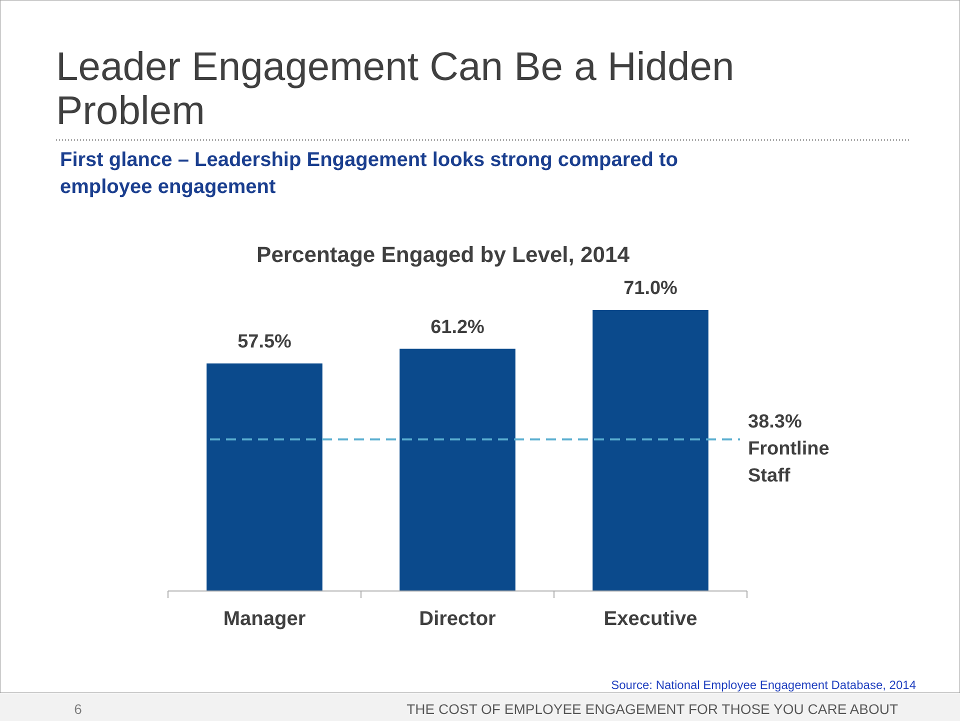  Describe the element at coordinates (651, 288) in the screenshot. I see `data-label: 71.0%` at that location.